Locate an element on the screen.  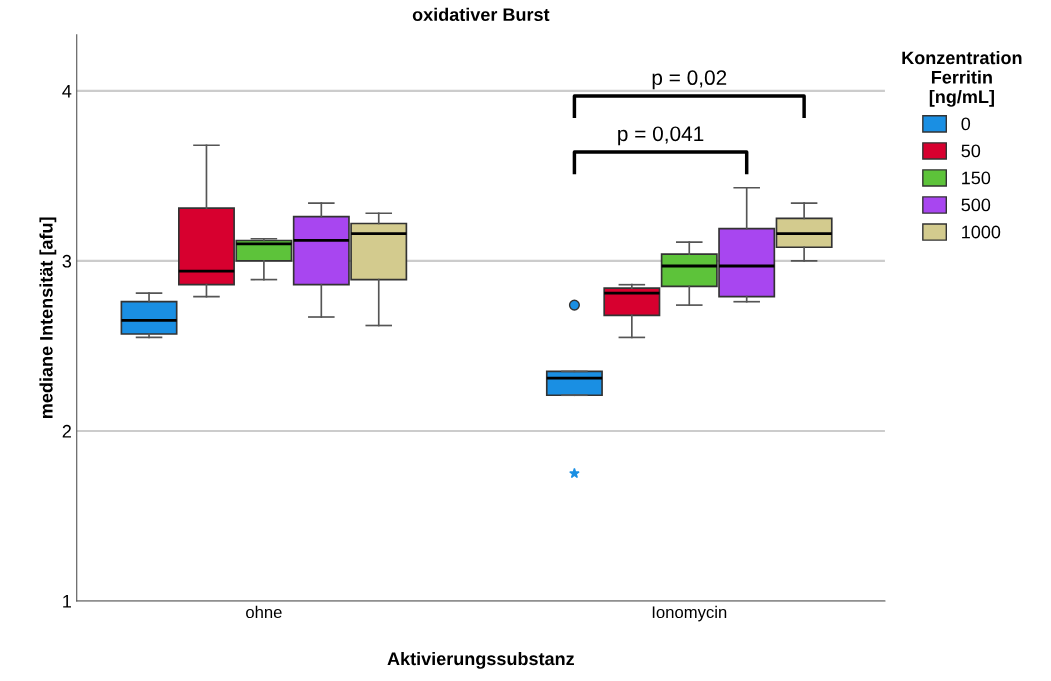
x-tick-label: Ionomycin is located at coordinates (689, 613).